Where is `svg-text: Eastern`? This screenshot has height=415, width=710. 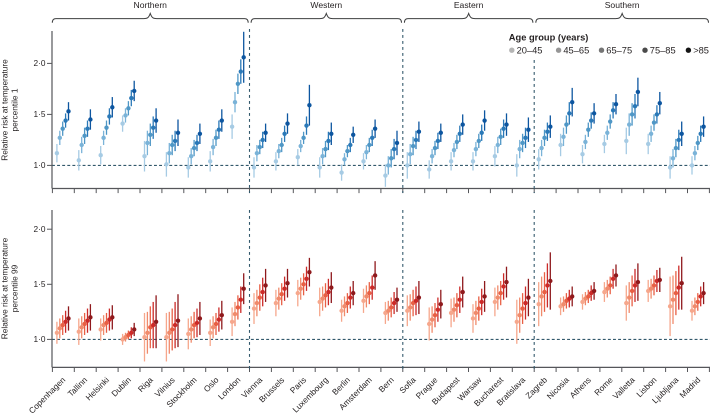
svg-text: Eastern is located at coordinates (469, 5).